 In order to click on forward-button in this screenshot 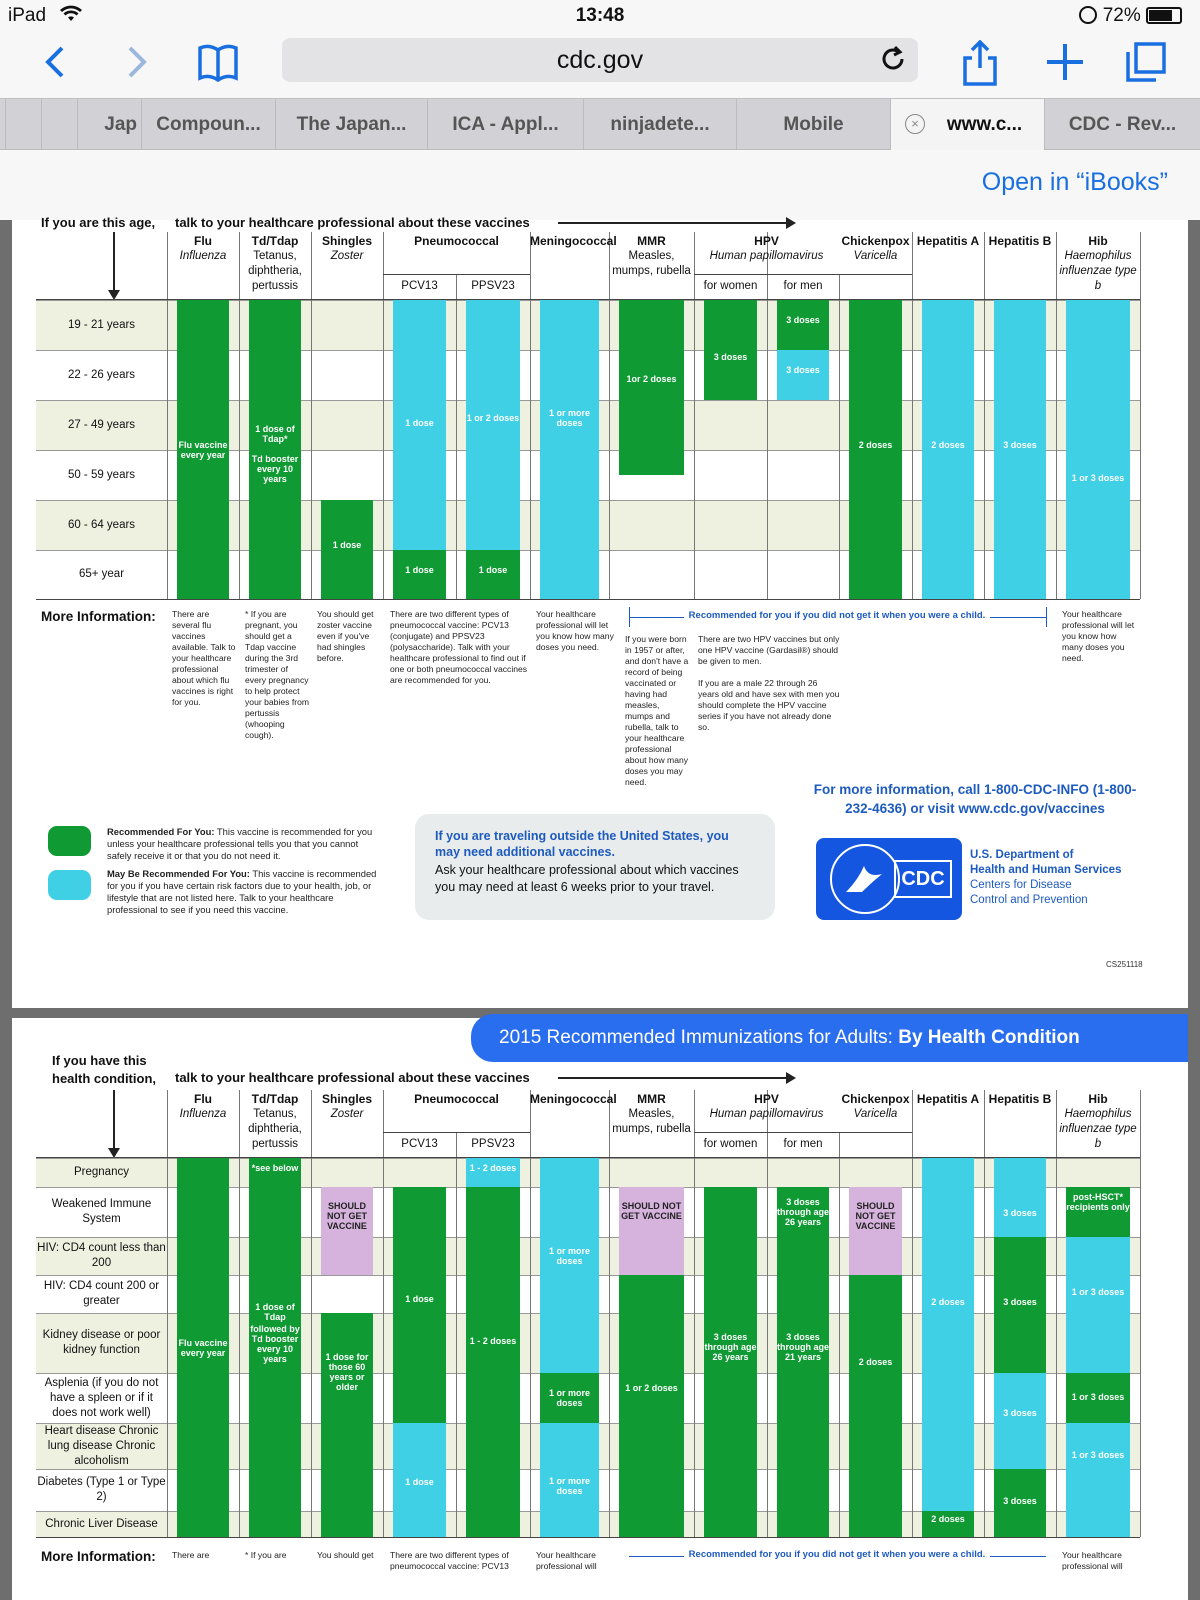, I will do `click(137, 66)`.